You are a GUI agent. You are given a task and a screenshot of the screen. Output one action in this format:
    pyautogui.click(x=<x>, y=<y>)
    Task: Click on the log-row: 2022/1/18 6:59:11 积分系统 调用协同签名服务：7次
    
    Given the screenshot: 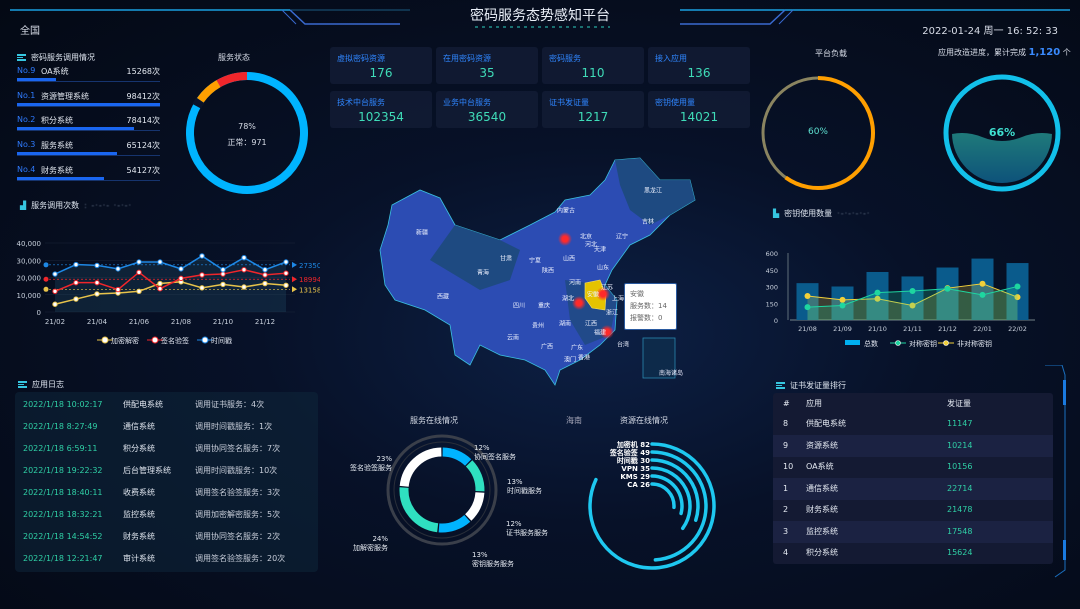 What is the action you would take?
    pyautogui.click(x=152, y=448)
    